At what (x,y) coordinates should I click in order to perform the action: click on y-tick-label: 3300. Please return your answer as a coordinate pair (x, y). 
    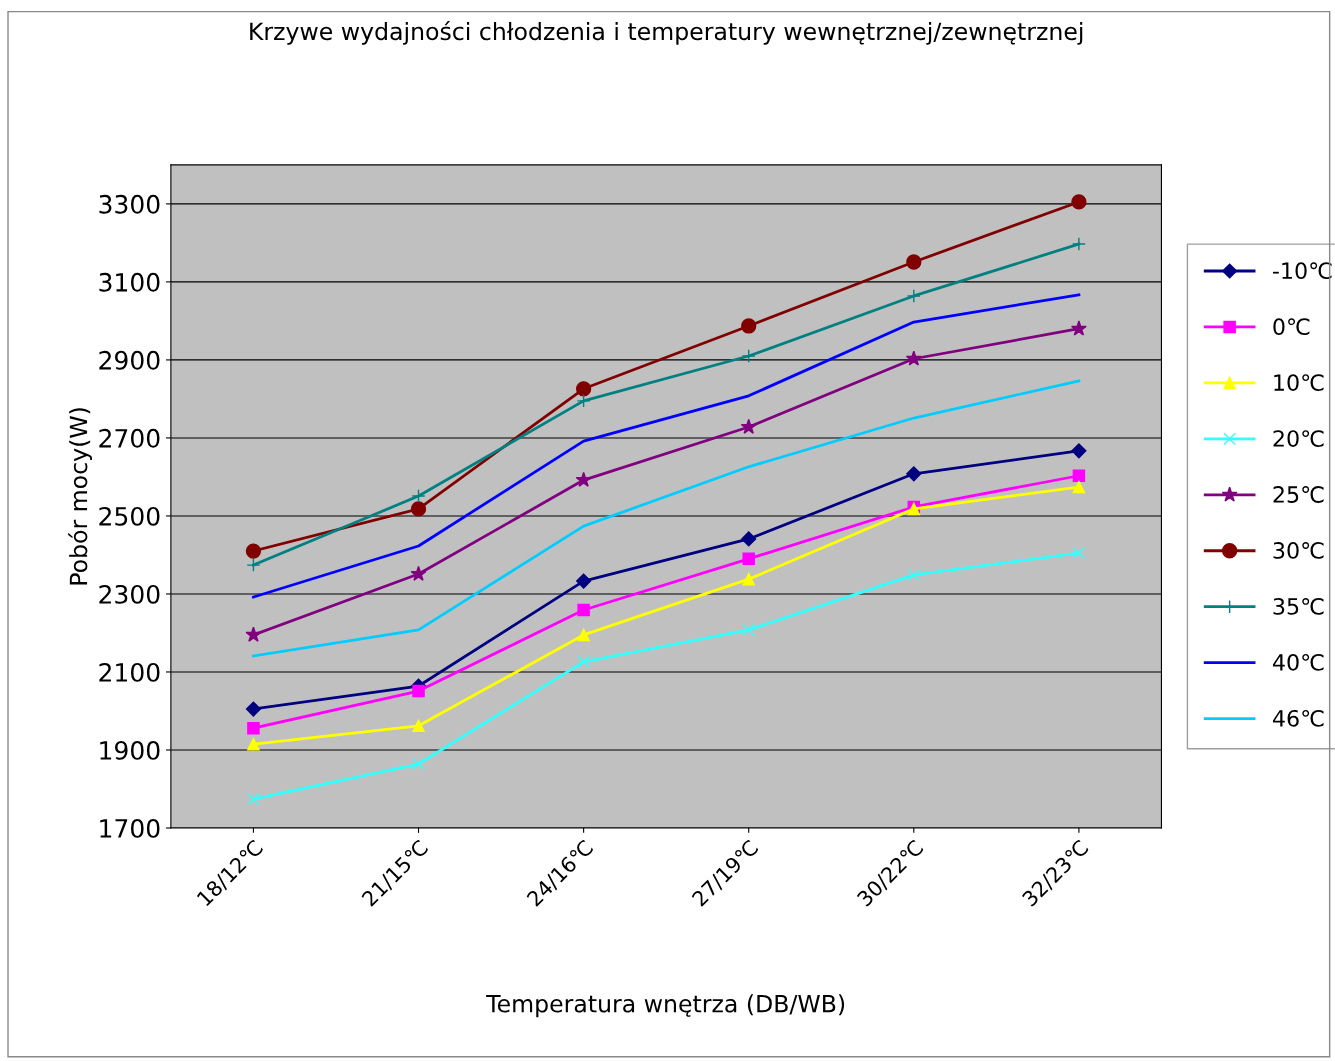
    Looking at the image, I should click on (129, 204).